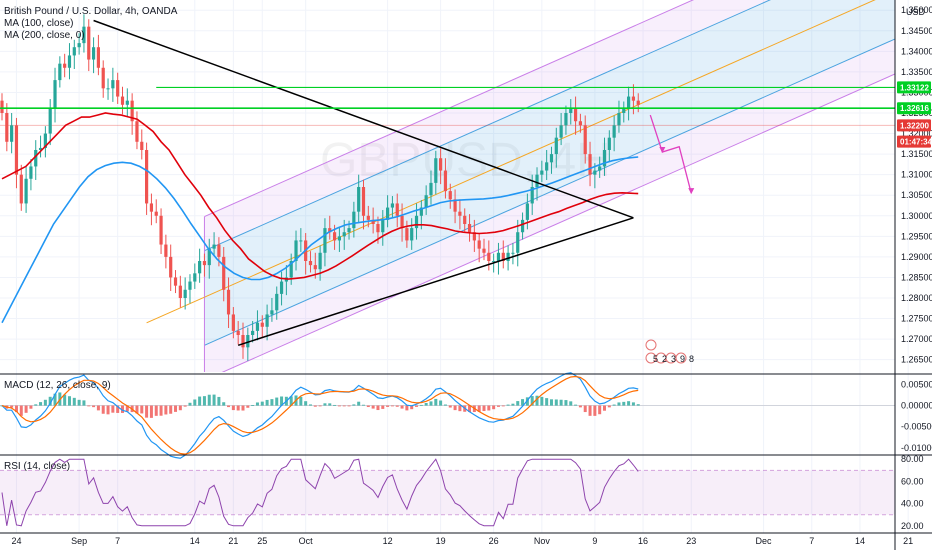 This screenshot has width=932, height=550. I want to click on time-axis-label: 23, so click(691, 541).